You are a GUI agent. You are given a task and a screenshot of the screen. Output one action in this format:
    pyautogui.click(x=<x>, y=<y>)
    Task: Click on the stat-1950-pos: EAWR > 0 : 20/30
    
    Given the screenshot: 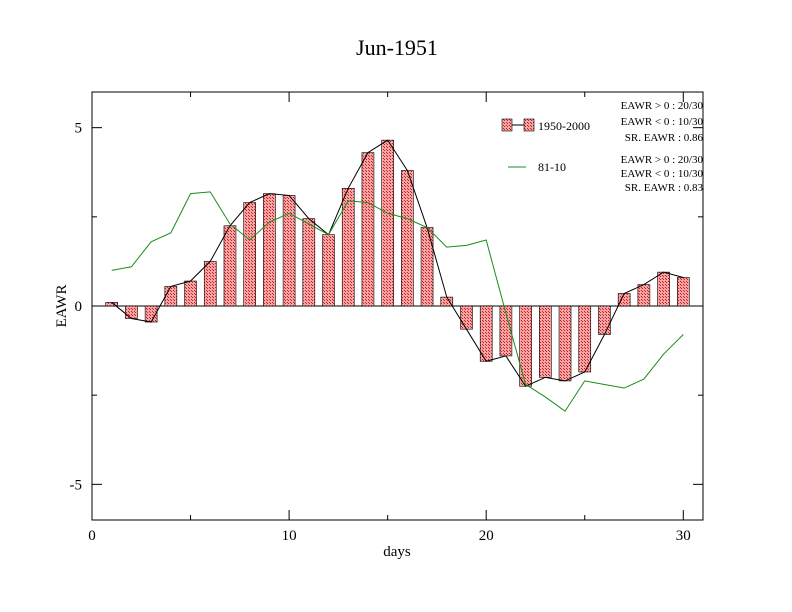 What is the action you would take?
    pyautogui.click(x=662, y=106)
    